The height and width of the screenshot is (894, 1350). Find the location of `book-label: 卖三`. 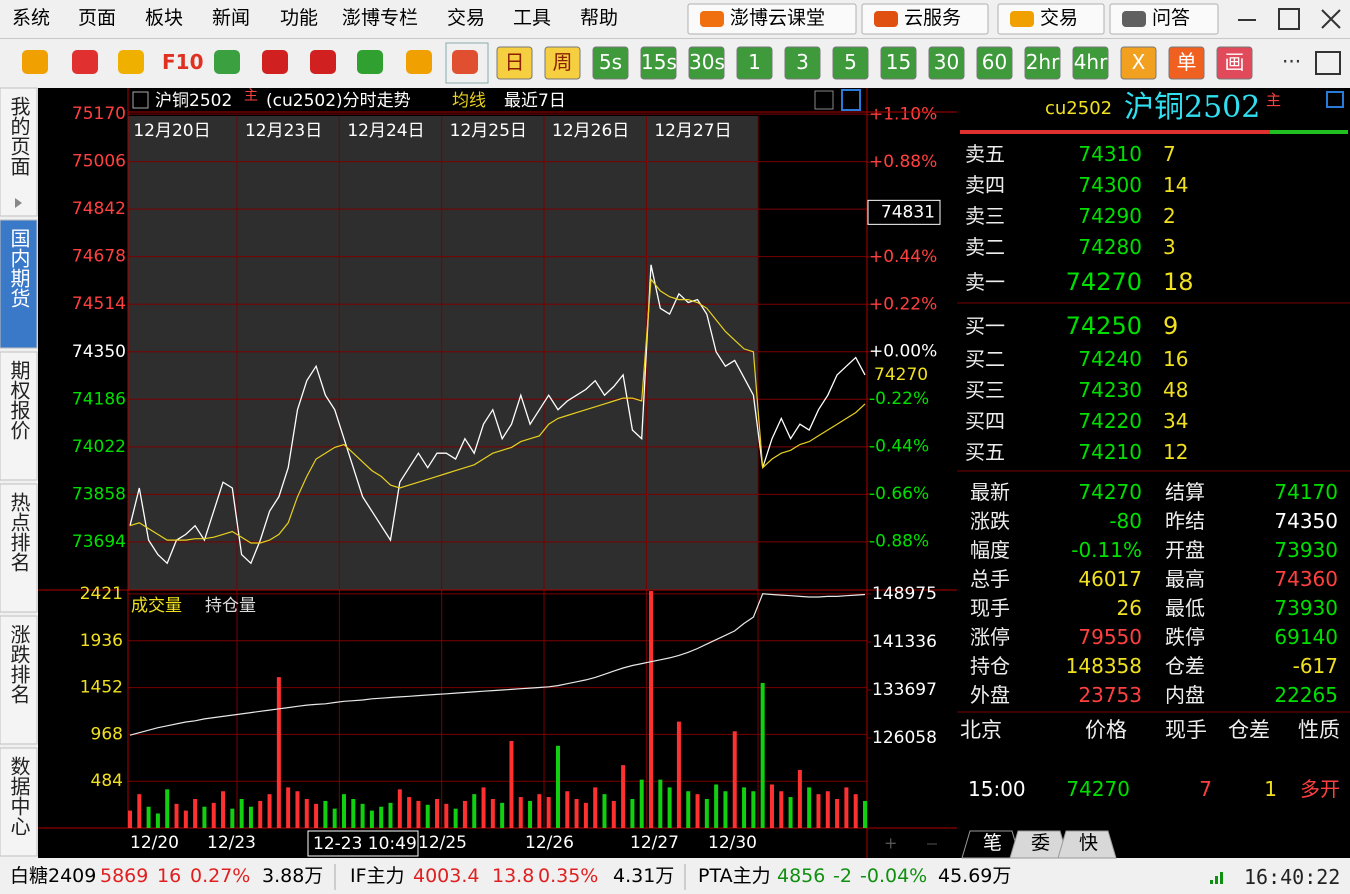

book-label: 卖三 is located at coordinates (985, 216).